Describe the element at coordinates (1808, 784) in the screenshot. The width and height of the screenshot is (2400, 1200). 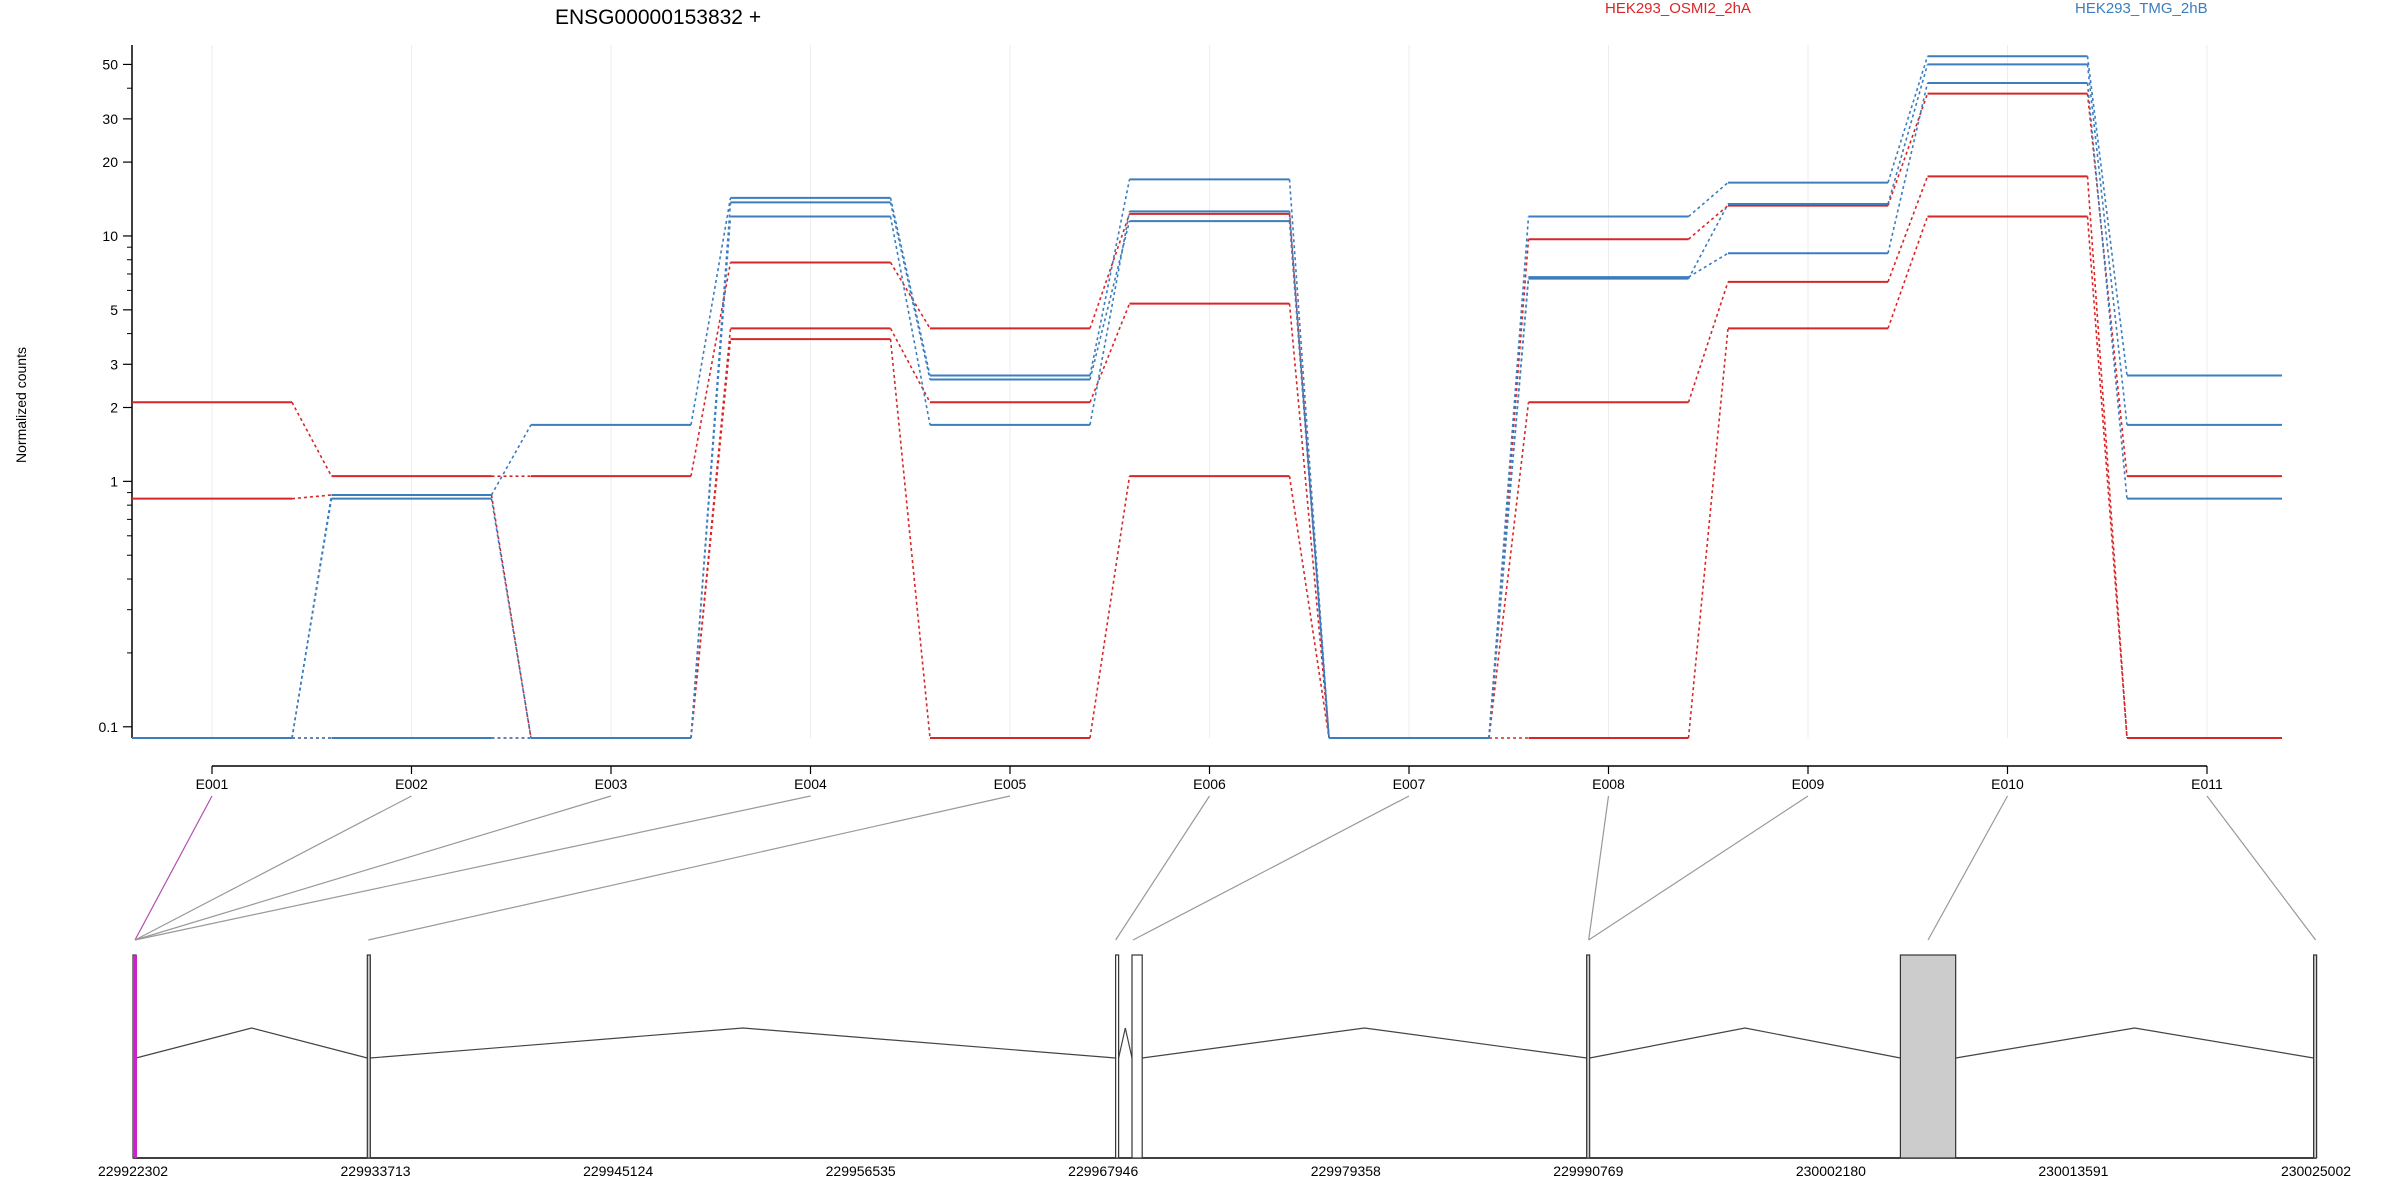
I see `x-tick-label: E009` at that location.